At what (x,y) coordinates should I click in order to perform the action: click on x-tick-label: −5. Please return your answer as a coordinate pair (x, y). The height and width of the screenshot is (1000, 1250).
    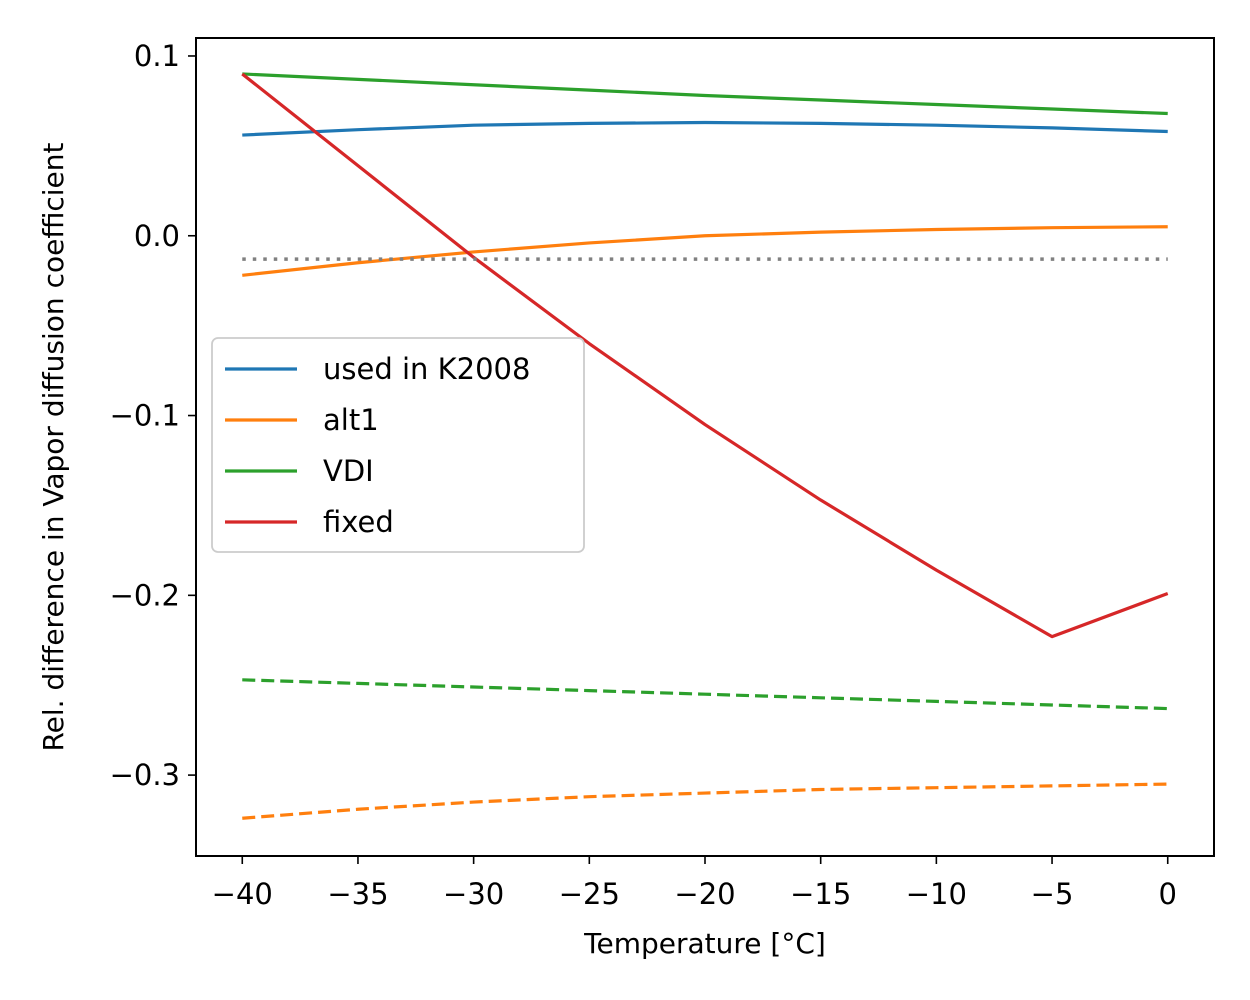
    Looking at the image, I should click on (1052, 894).